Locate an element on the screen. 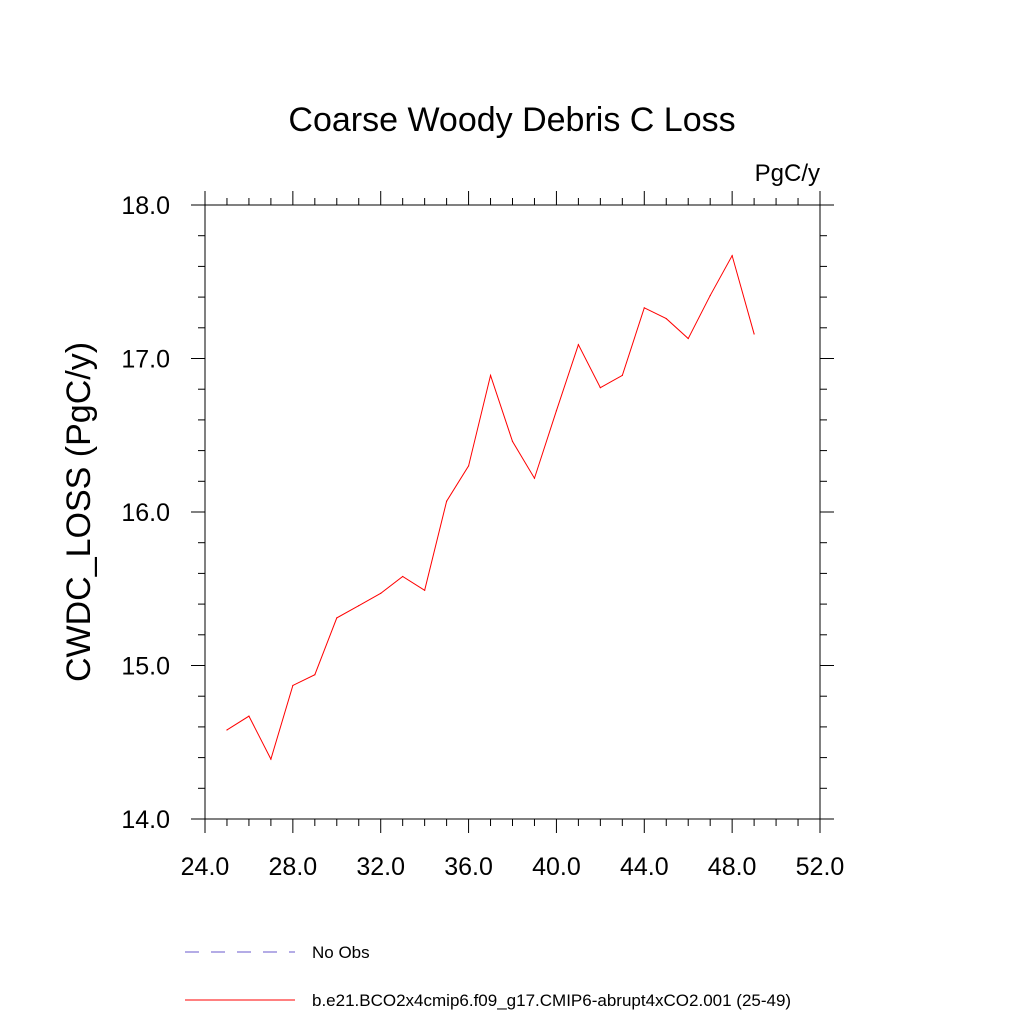  x-tick-label: 24.0 is located at coordinates (205, 867).